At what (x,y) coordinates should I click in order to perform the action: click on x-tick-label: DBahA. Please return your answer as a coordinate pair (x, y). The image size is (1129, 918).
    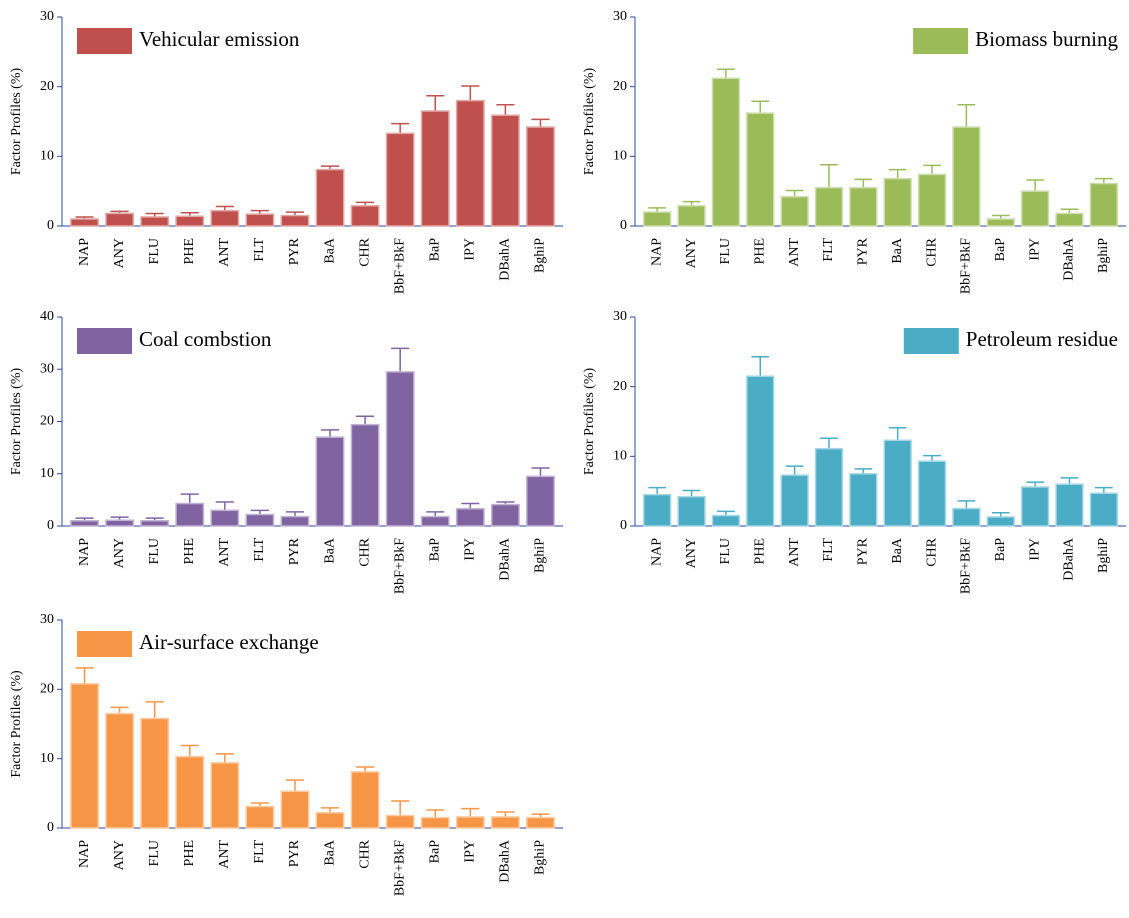
    Looking at the image, I should click on (1069, 559).